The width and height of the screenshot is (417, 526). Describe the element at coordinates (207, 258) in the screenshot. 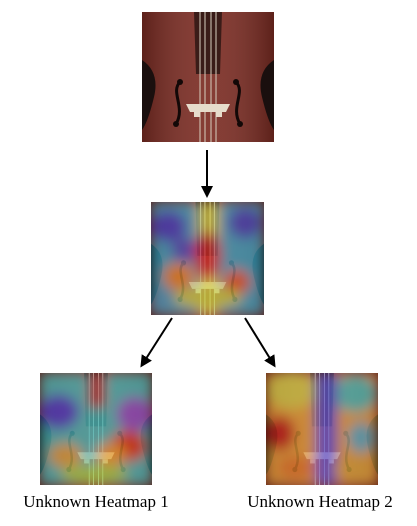

I see `attention-heatmap-middle` at that location.